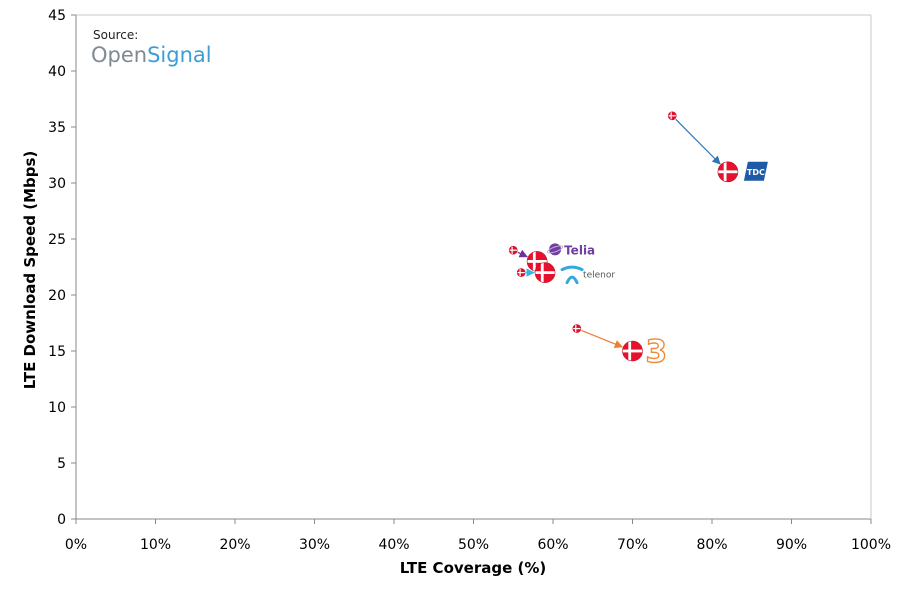 The width and height of the screenshot is (908, 591). I want to click on y-tick-label: 15, so click(57, 352).